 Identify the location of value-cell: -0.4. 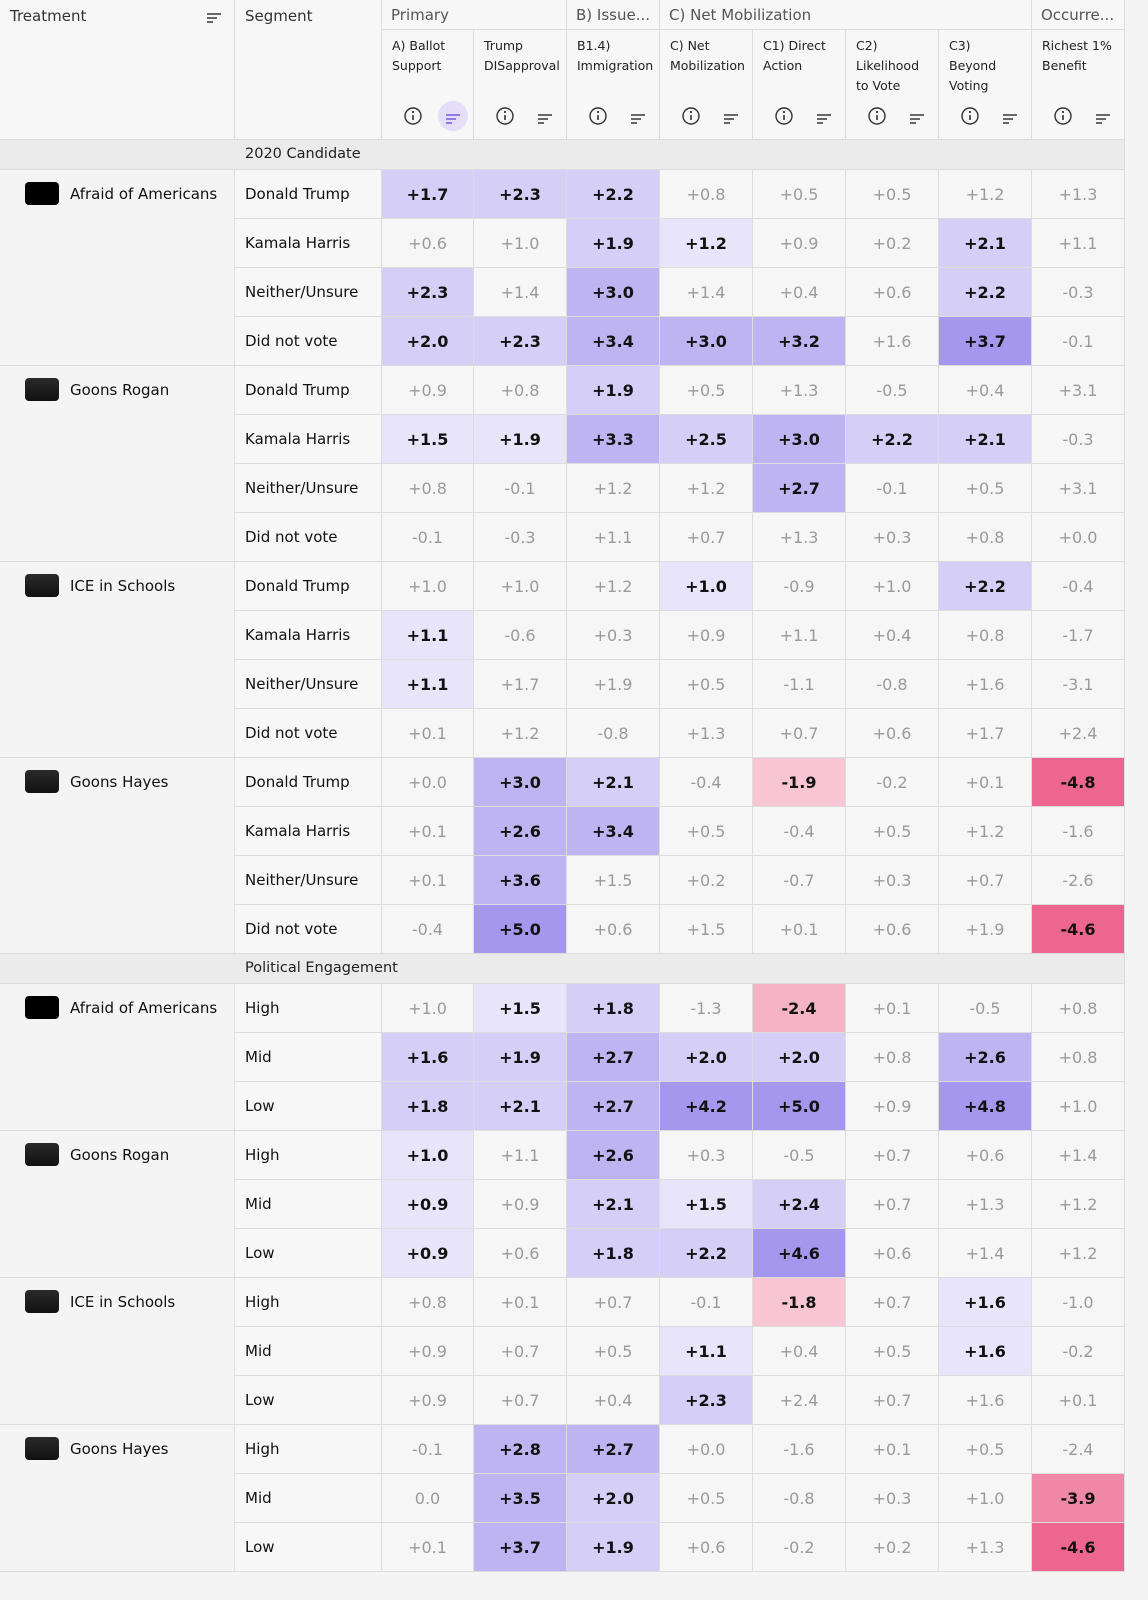
(428, 929).